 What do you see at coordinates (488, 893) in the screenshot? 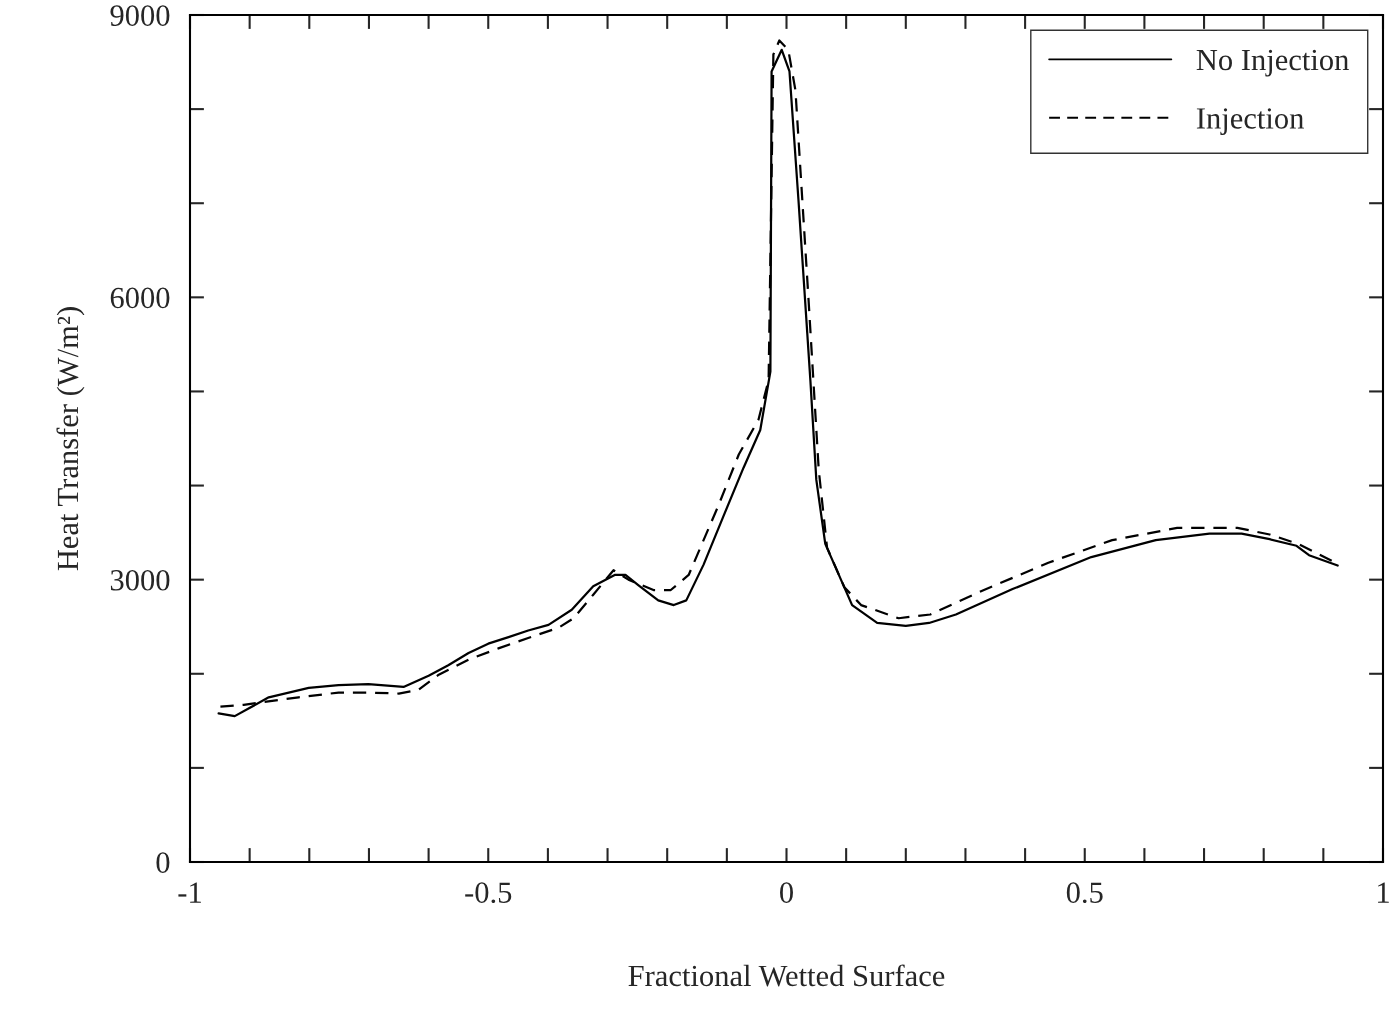
I see `x-tick-label: -0.5` at bounding box center [488, 893].